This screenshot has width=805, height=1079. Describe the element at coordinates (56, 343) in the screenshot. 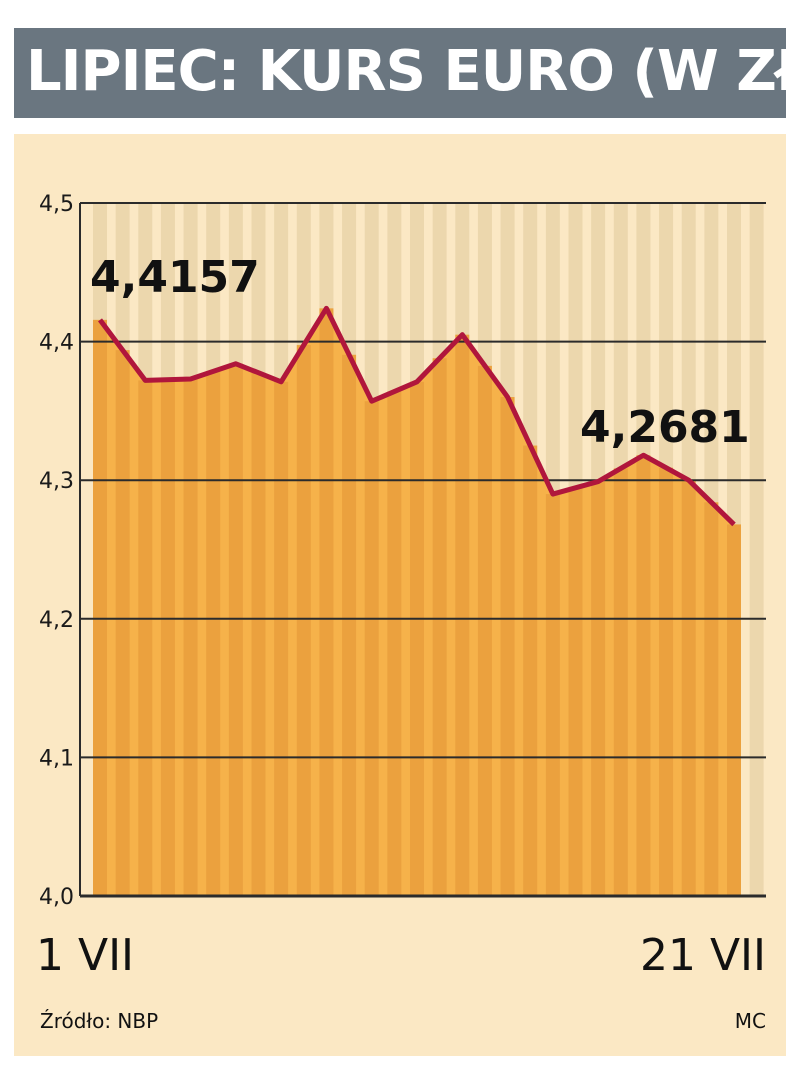

I see `y-tick-label: 4,4` at that location.